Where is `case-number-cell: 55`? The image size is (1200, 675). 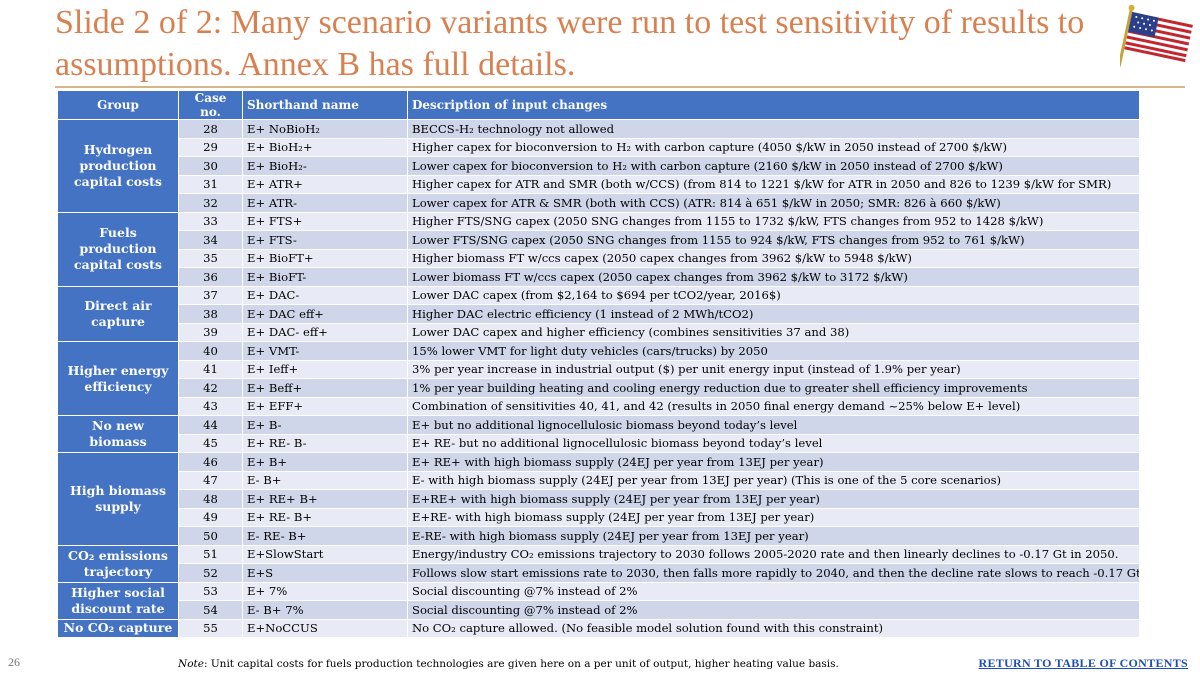 case-number-cell: 55 is located at coordinates (210, 628).